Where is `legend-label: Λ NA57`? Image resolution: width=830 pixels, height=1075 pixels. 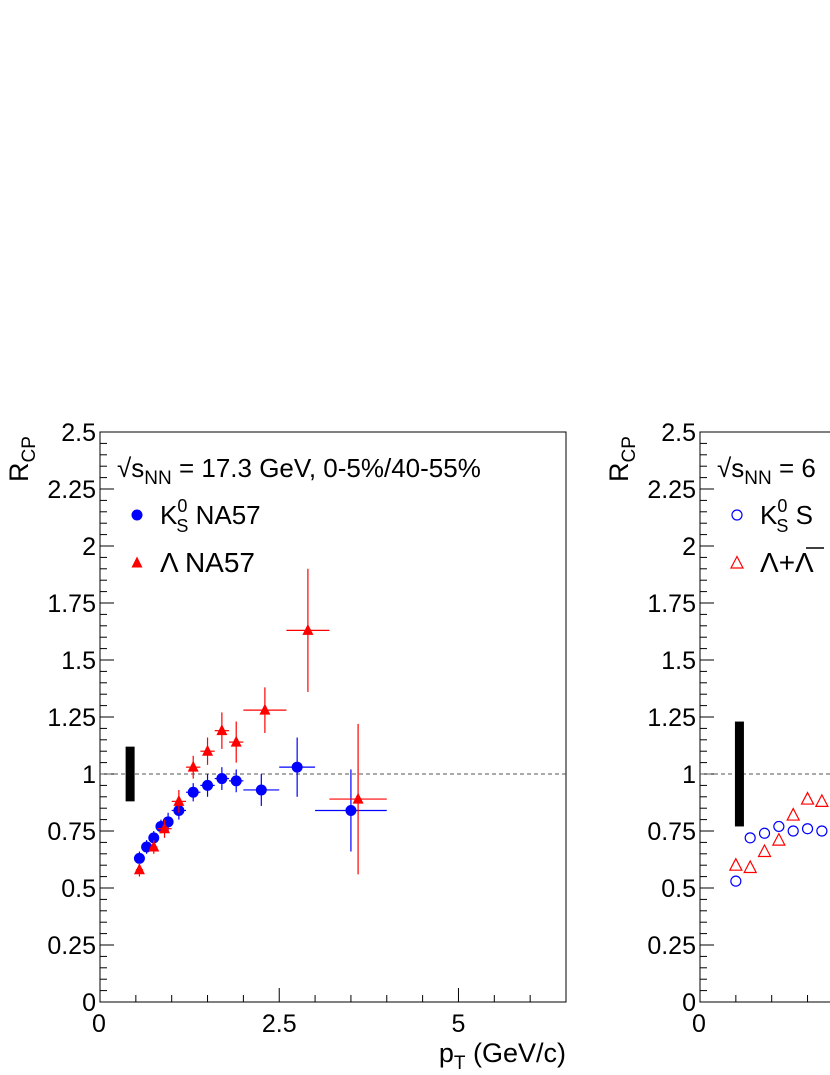 legend-label: Λ NA57 is located at coordinates (207, 562).